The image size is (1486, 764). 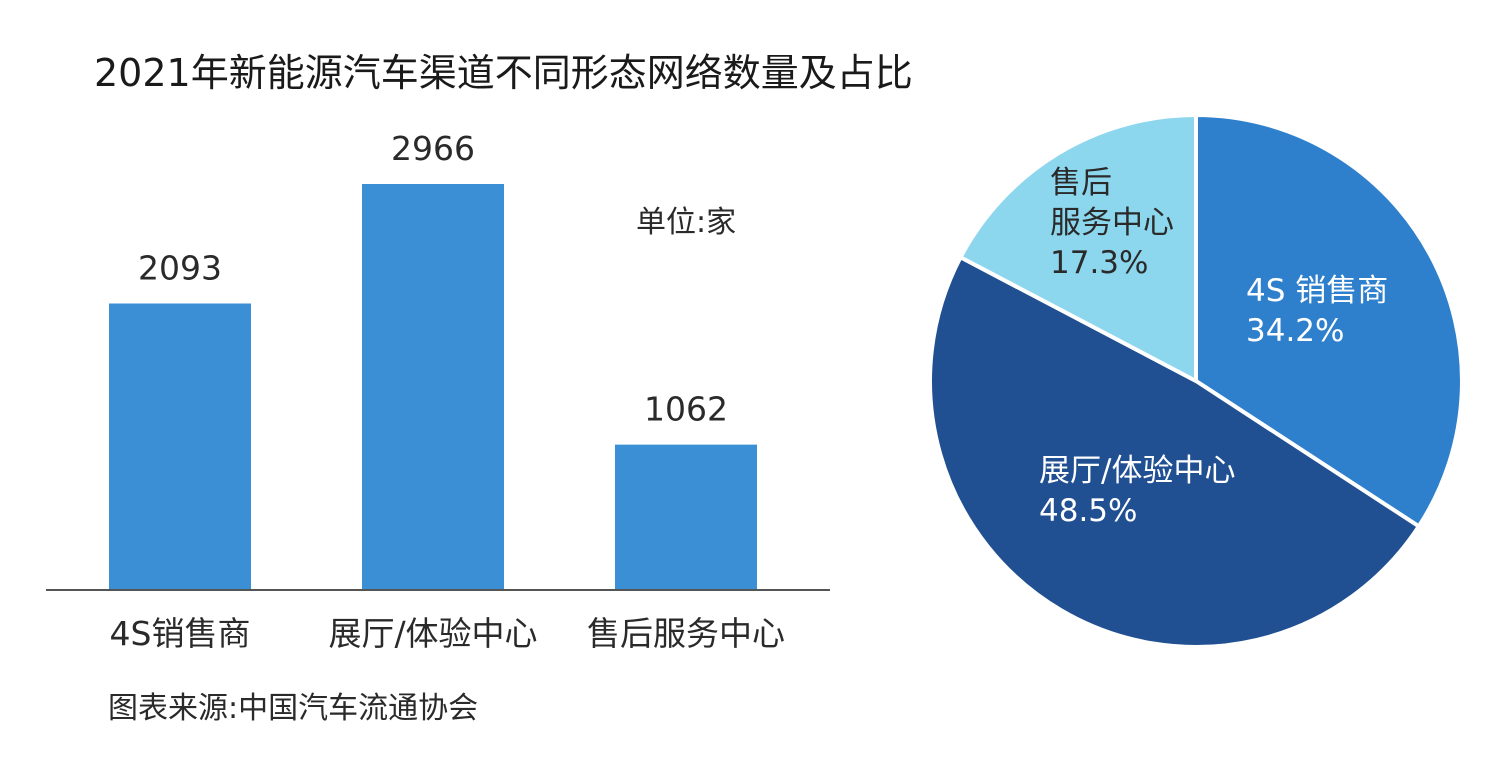 What do you see at coordinates (1317, 291) in the screenshot?
I see `pie-slice-name: 4S 销售商` at bounding box center [1317, 291].